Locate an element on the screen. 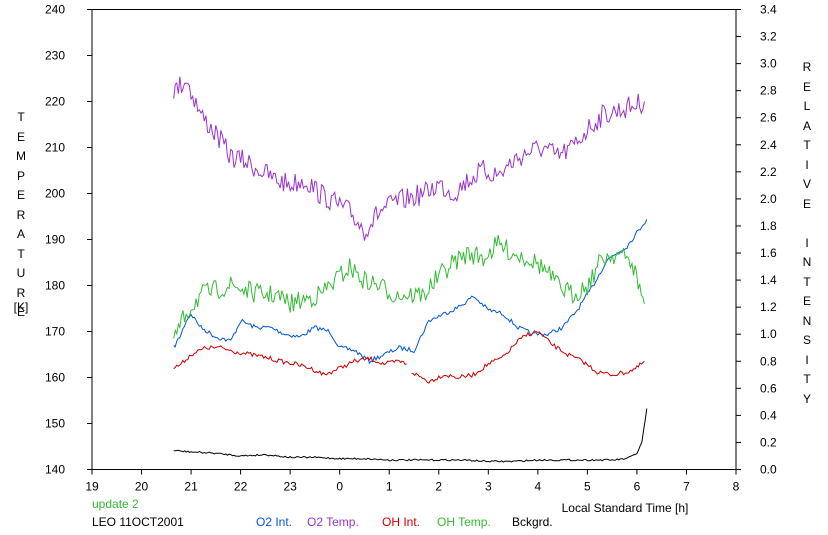 The width and height of the screenshot is (828, 535). y-left-tick-label: 150 is located at coordinates (55, 424).